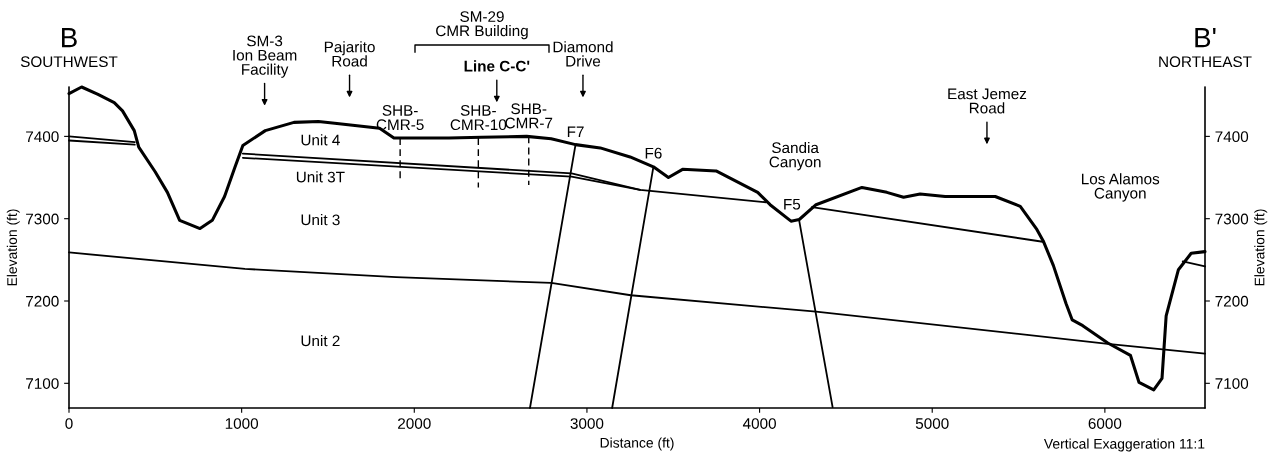  What do you see at coordinates (414, 423) in the screenshot?
I see `x-tick-label: 2000` at bounding box center [414, 423].